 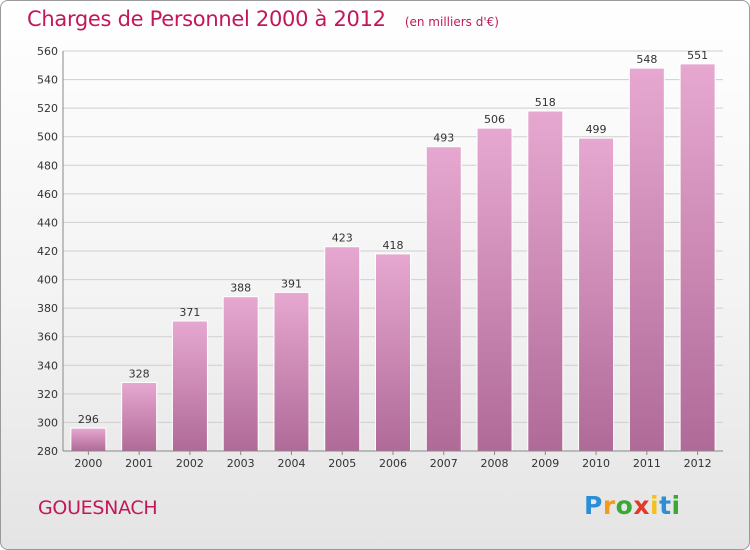 I want to click on y-tick-label: 440, so click(x=47, y=222).